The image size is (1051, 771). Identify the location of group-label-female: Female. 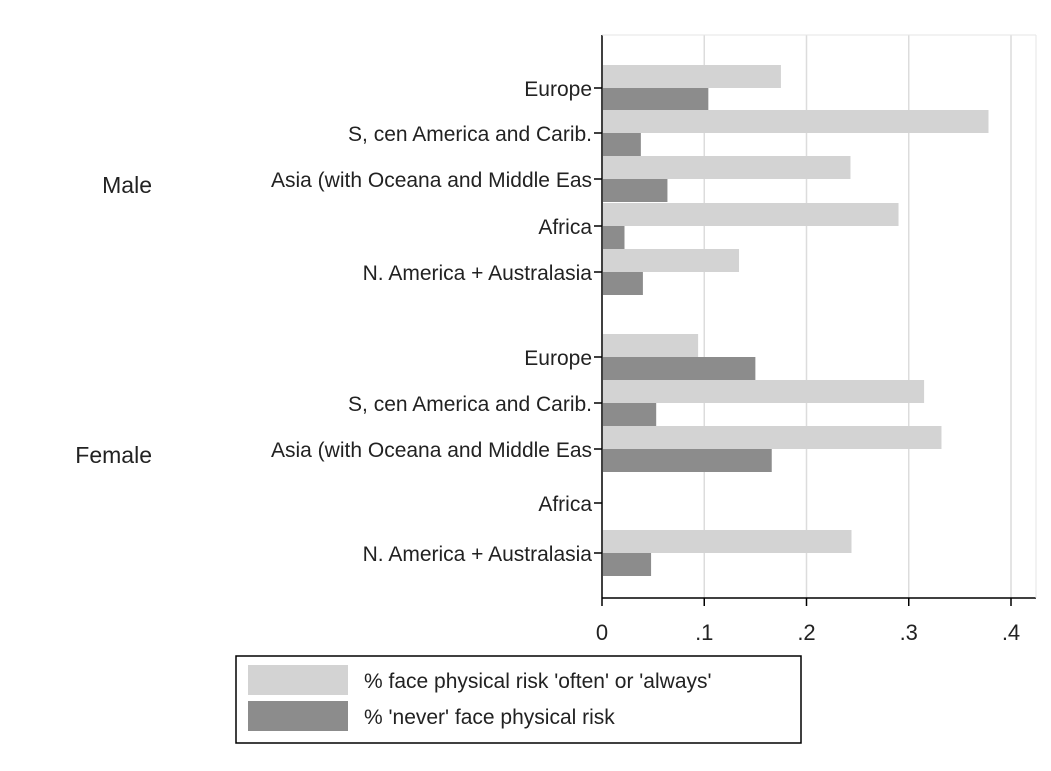
(113, 455).